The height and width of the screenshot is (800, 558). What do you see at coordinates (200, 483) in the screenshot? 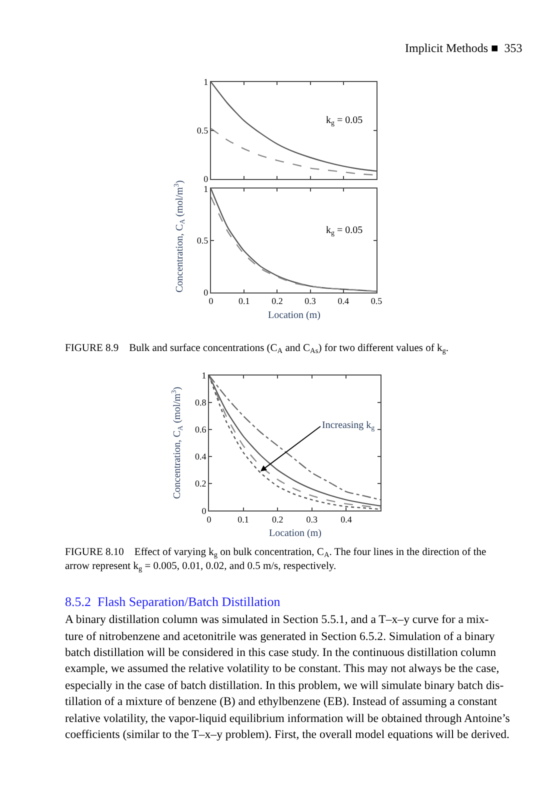
I see `y-tick-label: 0.2` at bounding box center [200, 483].